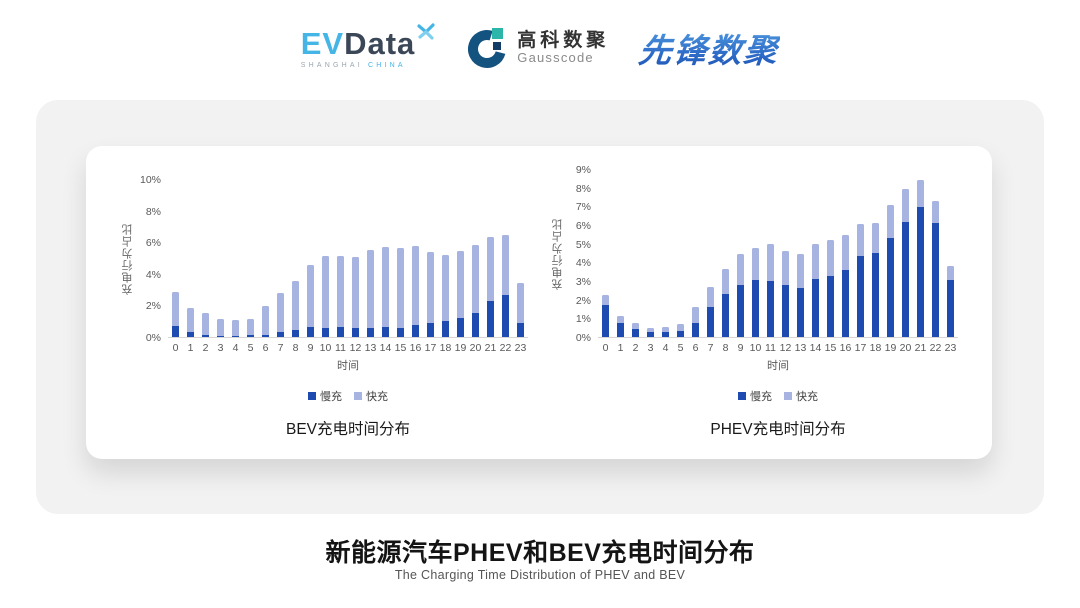  Describe the element at coordinates (220, 348) in the screenshot. I see `x-tick-label: 3` at that location.